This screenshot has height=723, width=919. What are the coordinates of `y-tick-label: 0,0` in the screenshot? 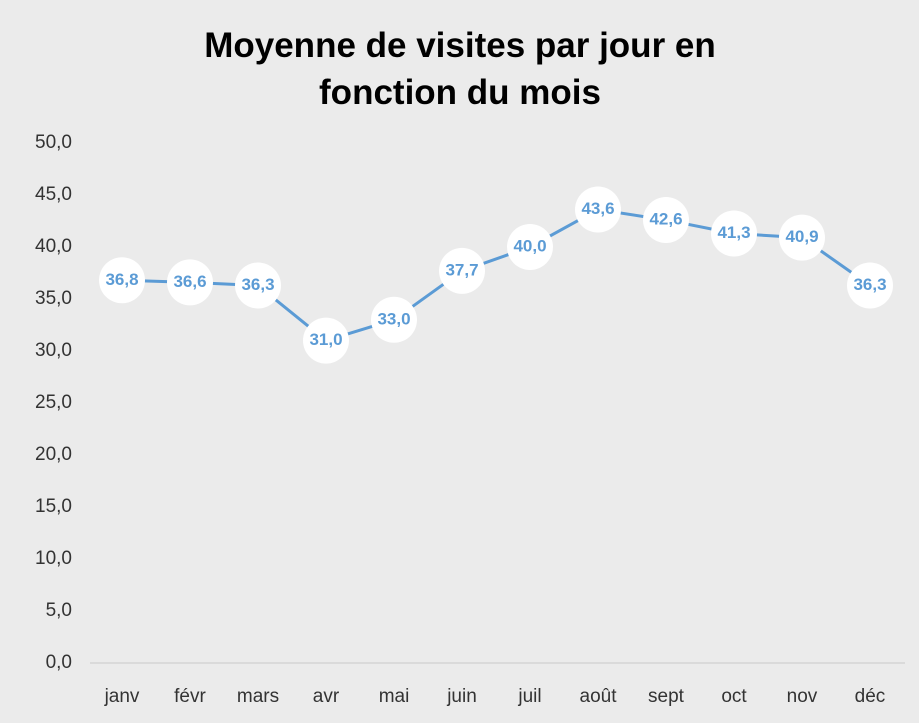 It's located at (59, 662).